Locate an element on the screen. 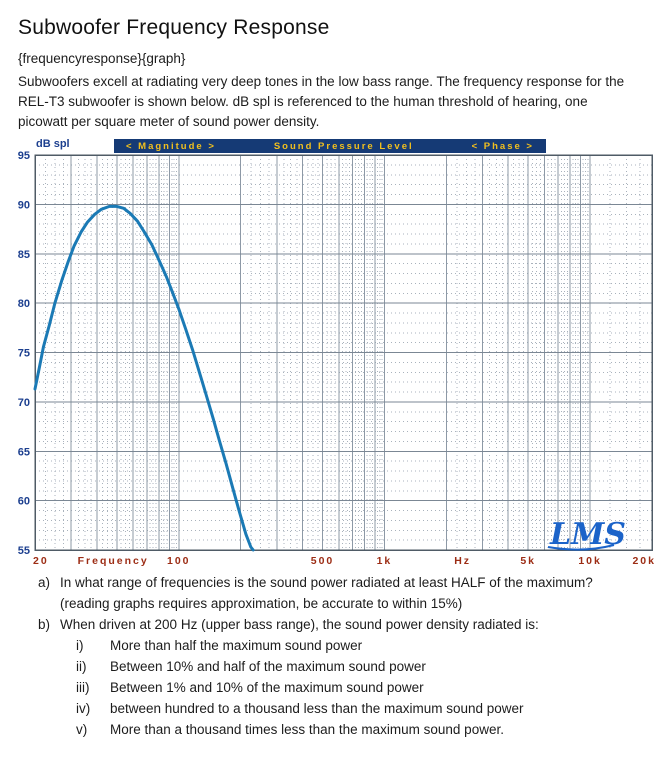 Image resolution: width=667 pixels, height=757 pixels. lms-logo-underline is located at coordinates (581, 547).